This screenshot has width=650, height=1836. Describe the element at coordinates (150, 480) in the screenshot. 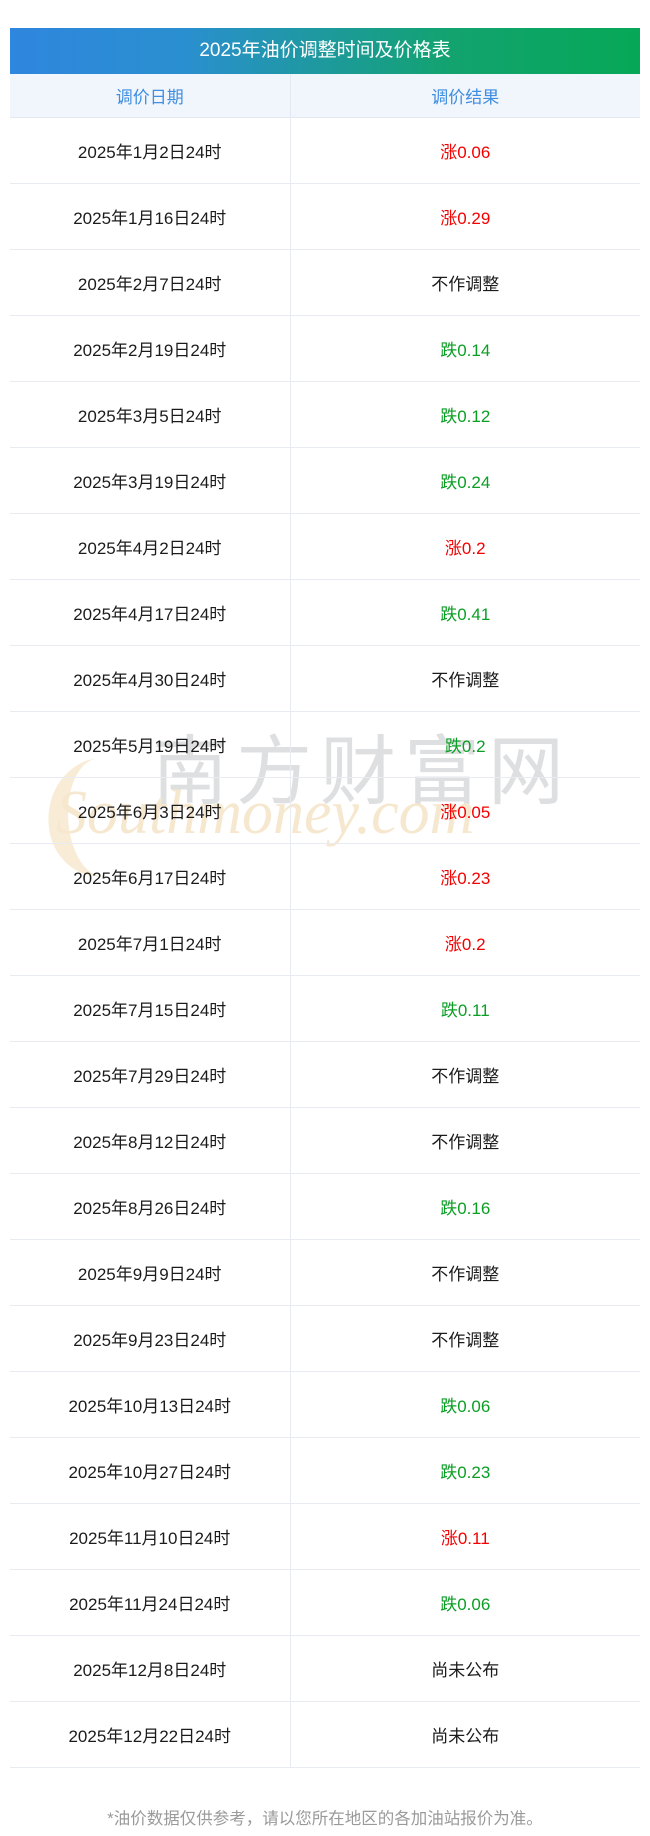

I see `cell-adjustment-date: 2025年3月19日24时` at that location.